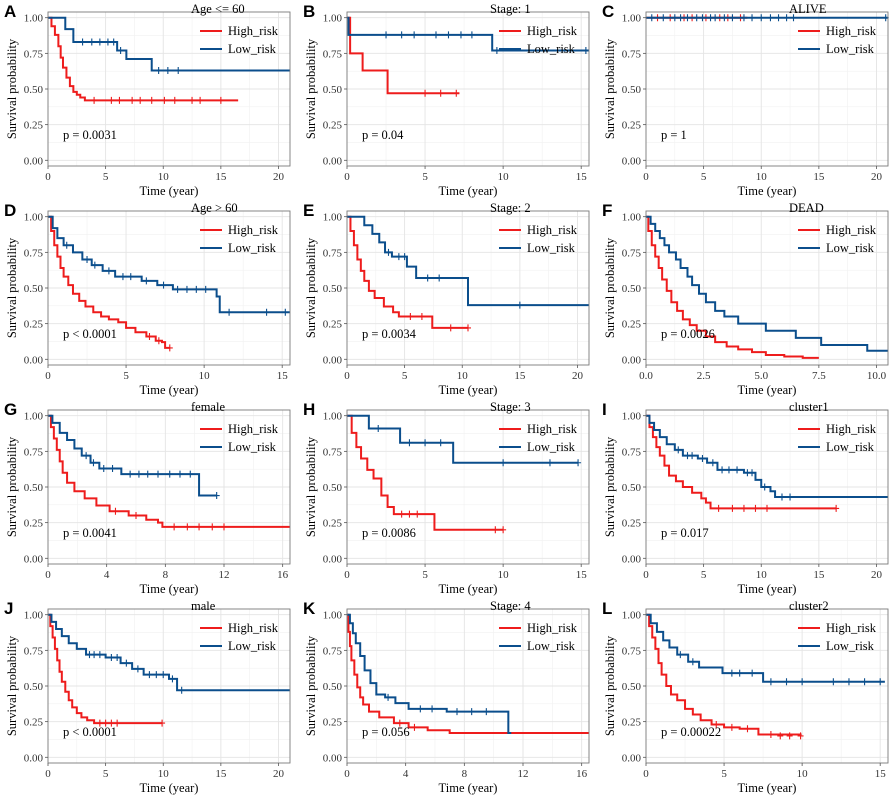 This screenshot has height=805, width=892. I want to click on x-tick-label: 5, so click(704, 575).